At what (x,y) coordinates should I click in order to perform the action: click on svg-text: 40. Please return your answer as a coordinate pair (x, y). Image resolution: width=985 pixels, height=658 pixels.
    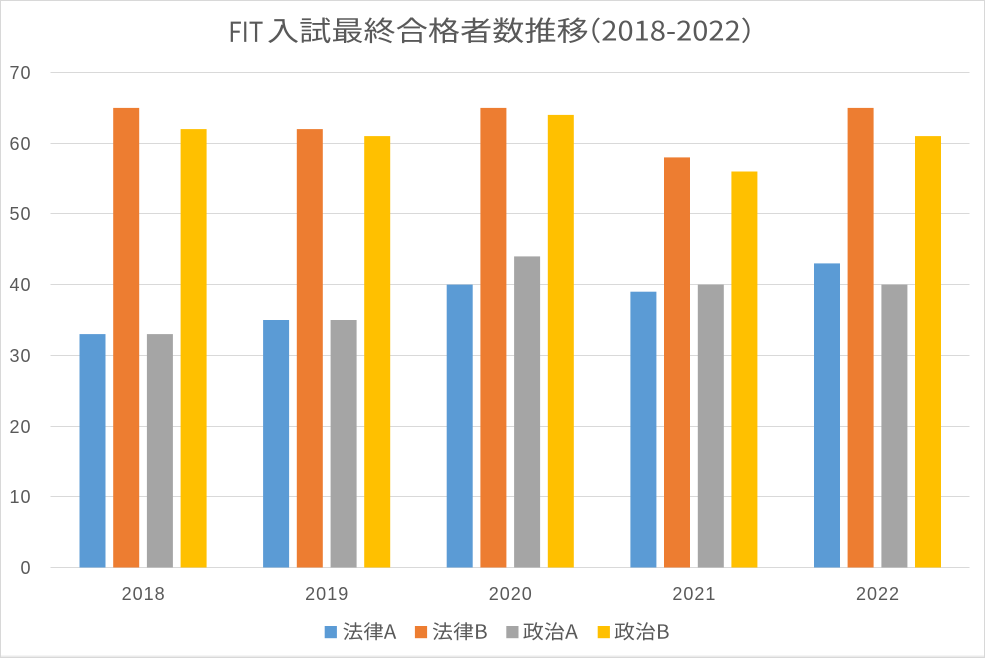
    Looking at the image, I should click on (20, 285).